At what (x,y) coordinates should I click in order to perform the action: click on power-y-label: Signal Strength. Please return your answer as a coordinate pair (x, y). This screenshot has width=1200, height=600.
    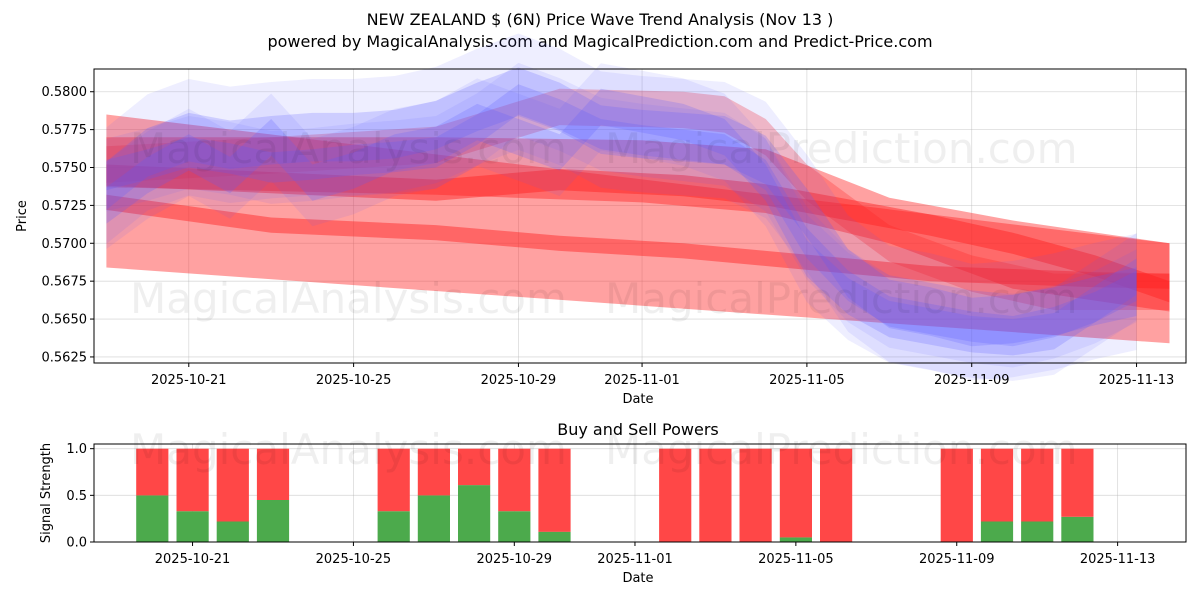
    Looking at the image, I should click on (46, 493).